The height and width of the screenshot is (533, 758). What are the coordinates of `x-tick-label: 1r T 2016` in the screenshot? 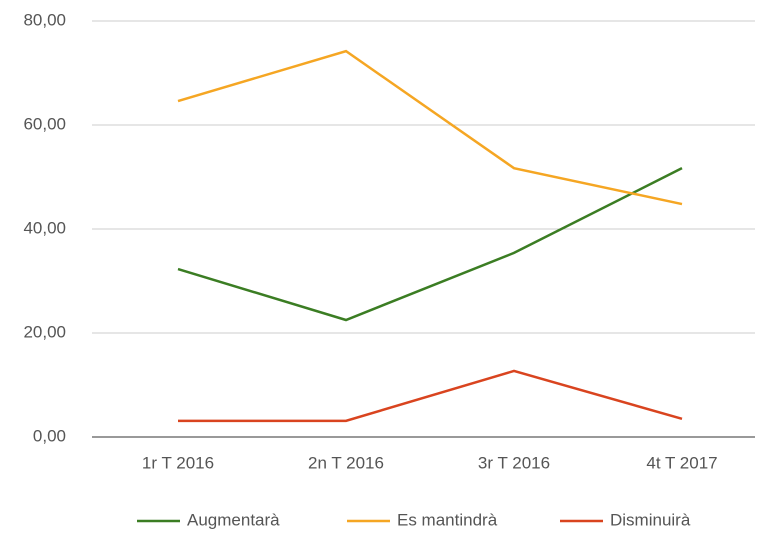 It's located at (178, 462).